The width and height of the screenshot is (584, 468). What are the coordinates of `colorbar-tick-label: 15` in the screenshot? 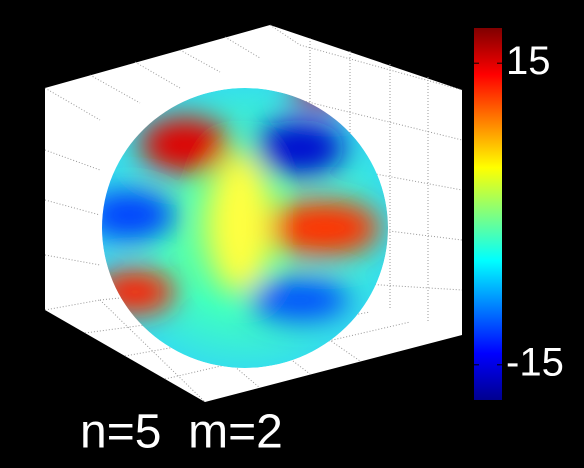 It's located at (528, 61).